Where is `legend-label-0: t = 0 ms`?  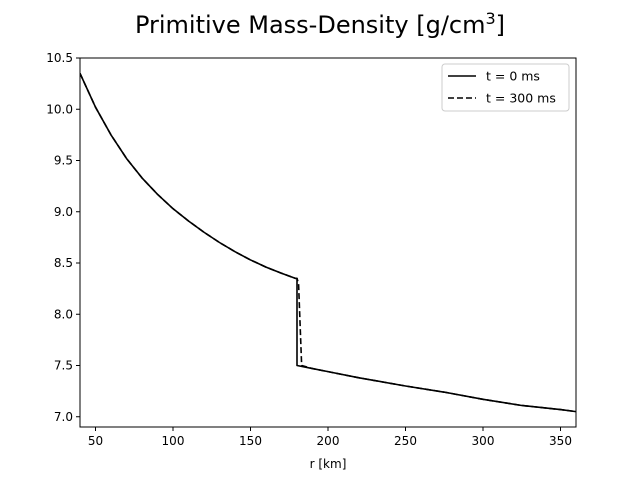
legend-label-0: t = 0 ms is located at coordinates (513, 76).